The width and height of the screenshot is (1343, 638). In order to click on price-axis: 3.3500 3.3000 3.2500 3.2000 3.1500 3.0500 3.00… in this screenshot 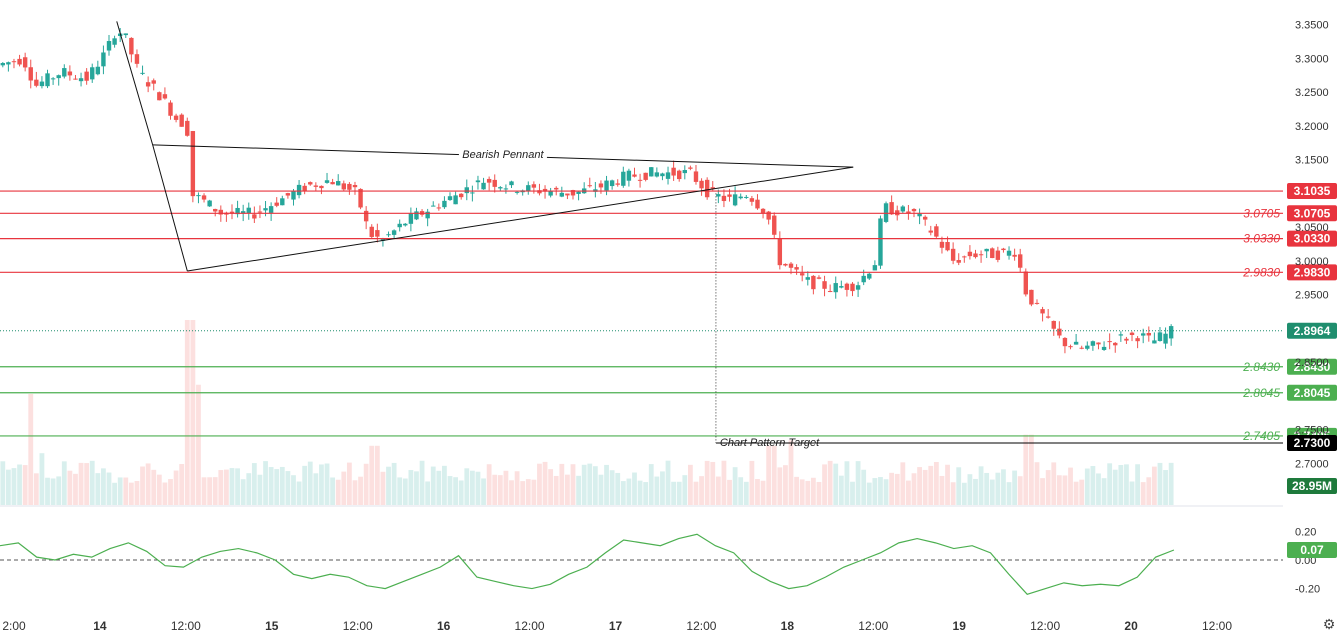, I will do `click(1312, 245)`.